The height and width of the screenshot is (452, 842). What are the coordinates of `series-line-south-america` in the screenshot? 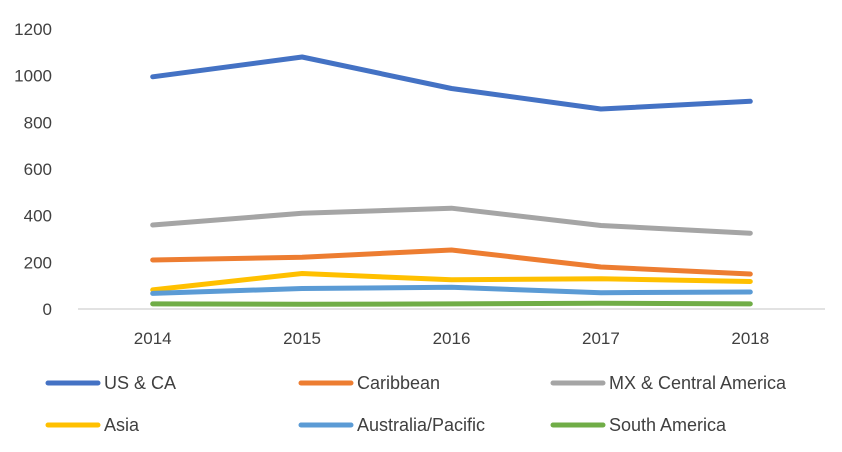 It's located at (451, 303).